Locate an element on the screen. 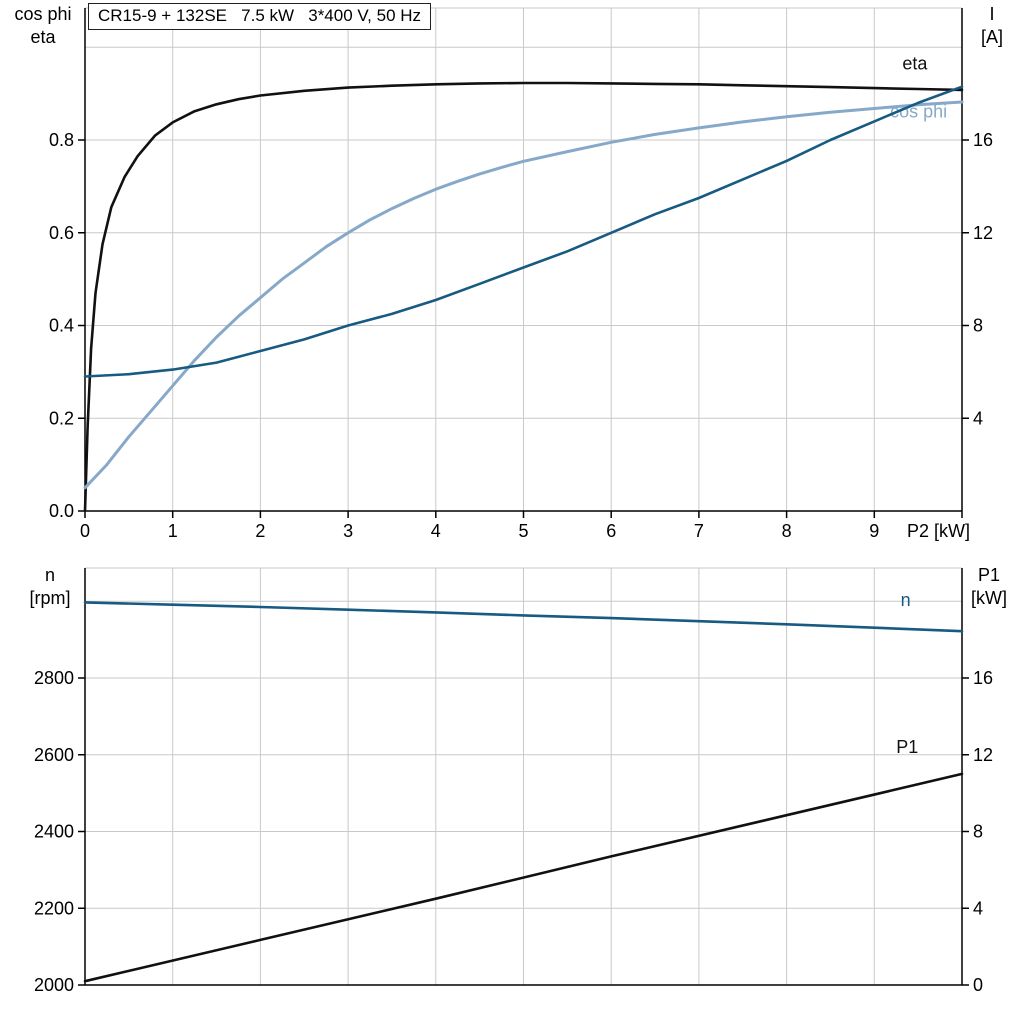  x-tick-label: 9 is located at coordinates (874, 531).